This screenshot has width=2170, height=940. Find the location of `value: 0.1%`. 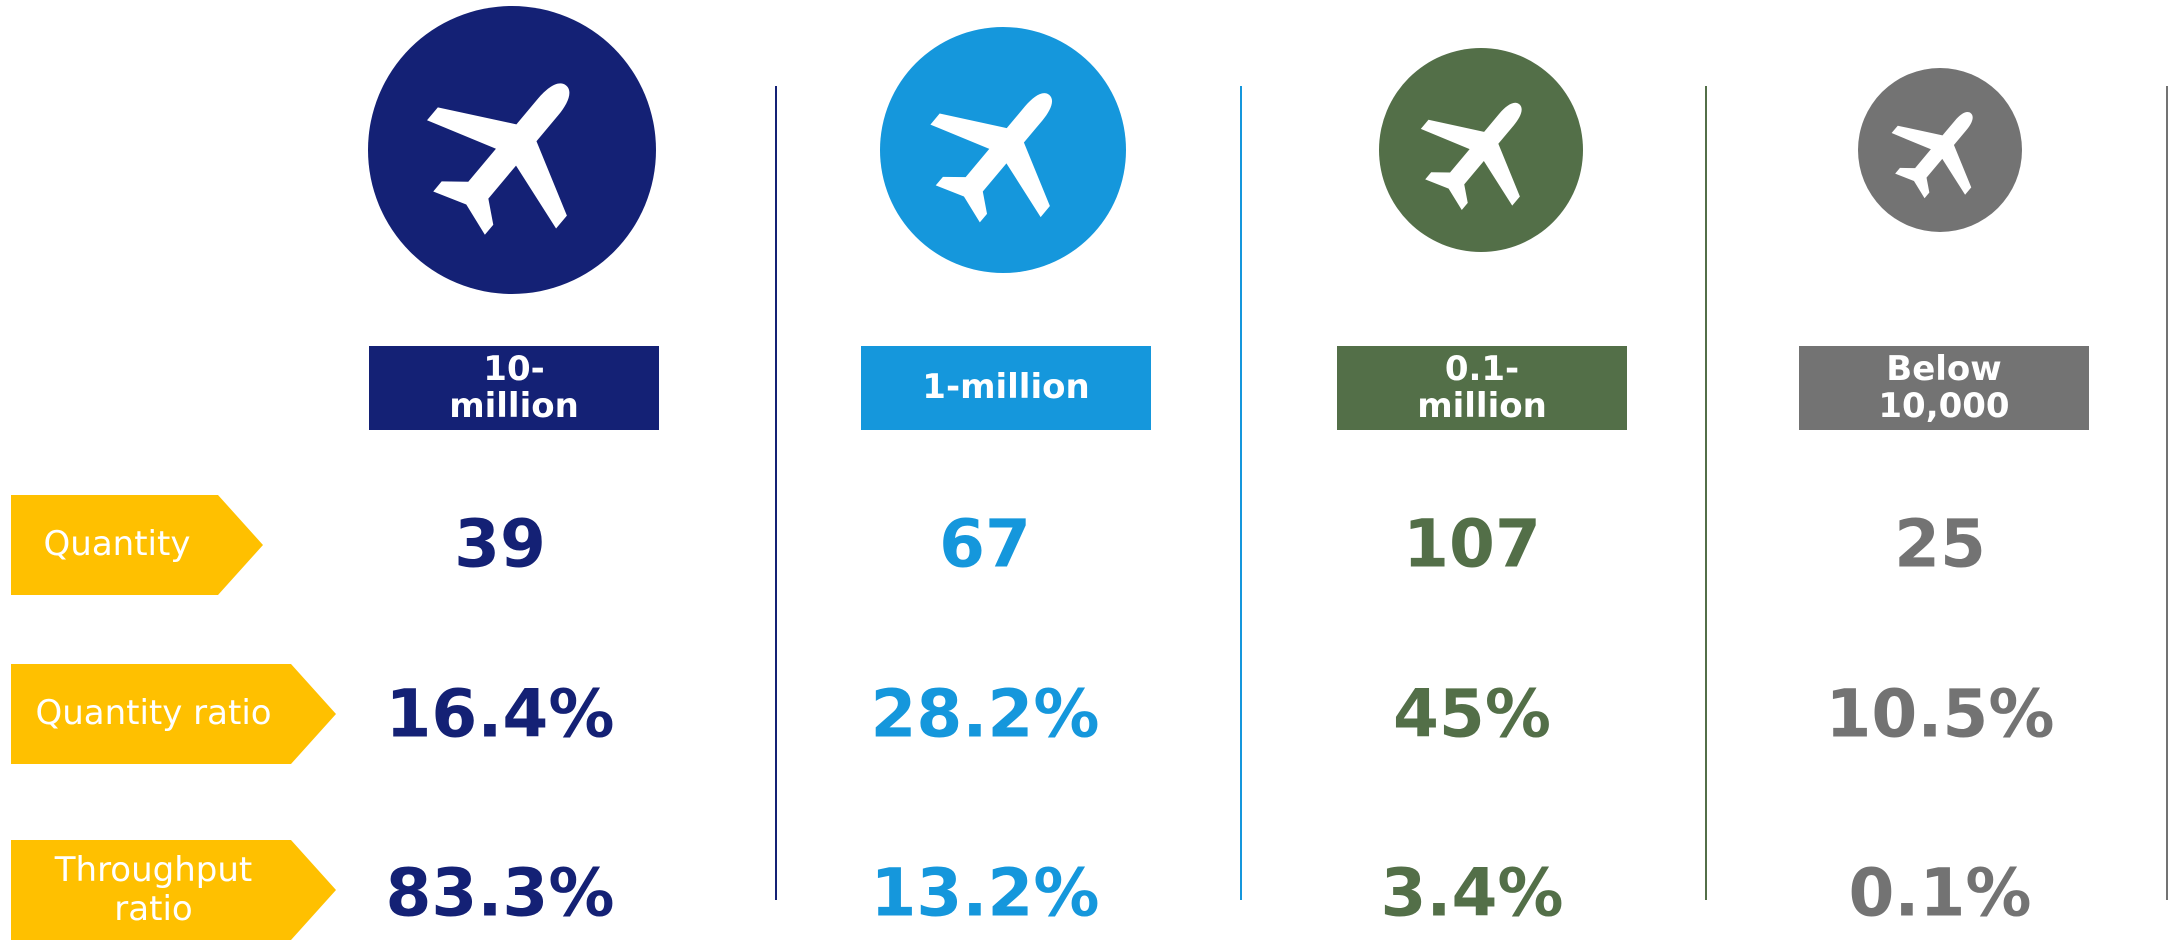

value: 0.1% is located at coordinates (1940, 893).